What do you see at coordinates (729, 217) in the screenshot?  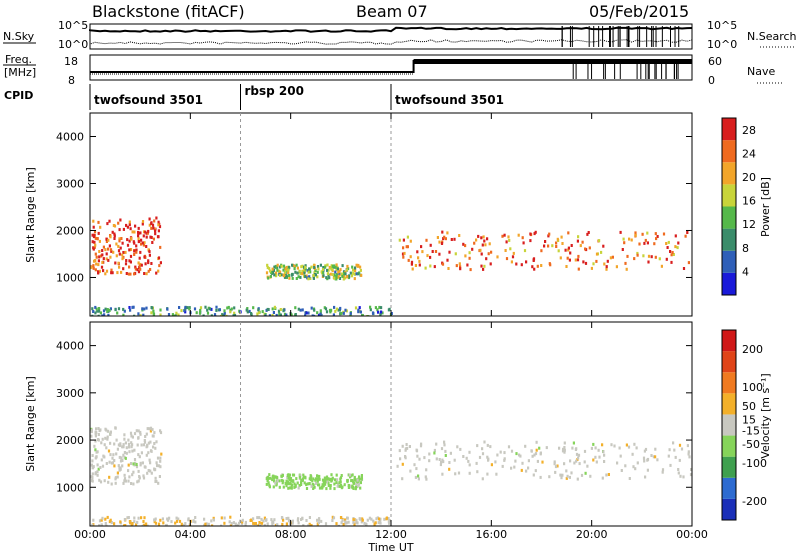 I see `colorbar-swatch` at bounding box center [729, 217].